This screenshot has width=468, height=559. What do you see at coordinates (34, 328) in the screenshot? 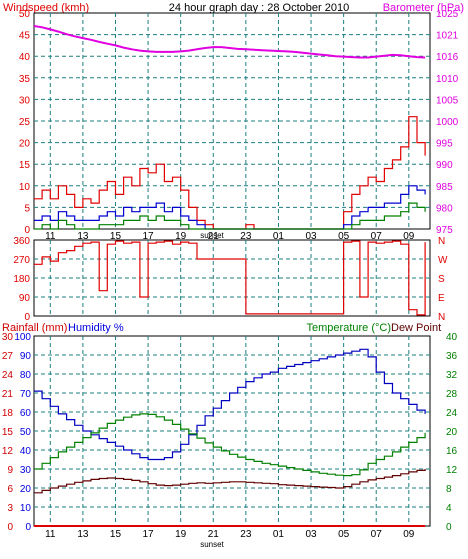
I see `rainfall-axis-title: Rainfall (mm)` at bounding box center [34, 328].